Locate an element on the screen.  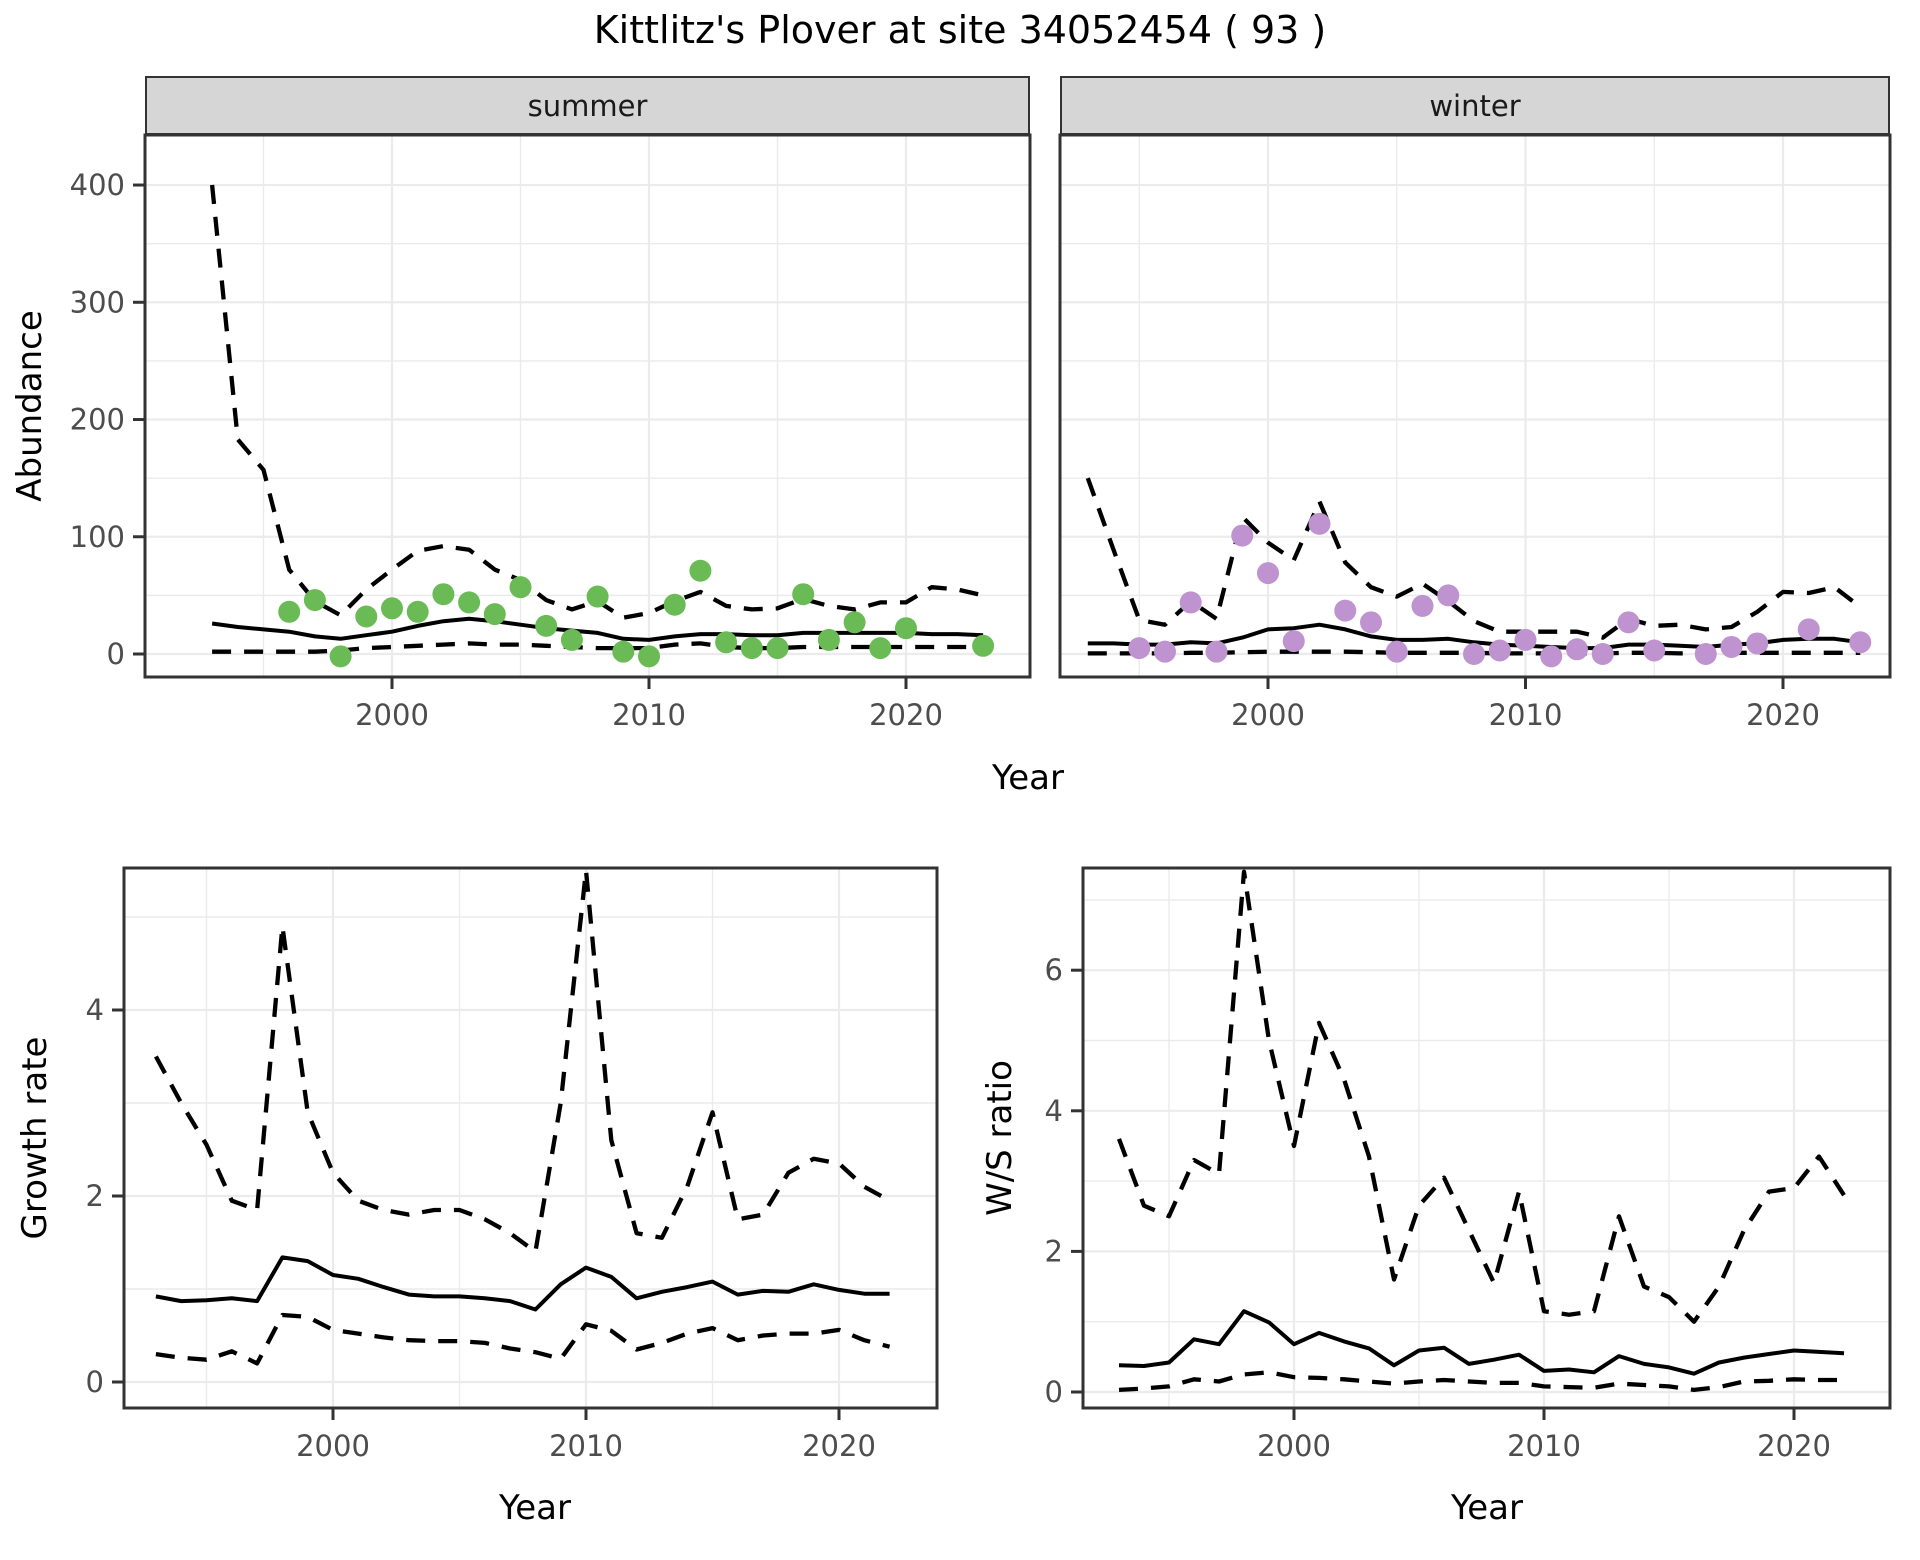
facet-strip-summer-label: summer is located at coordinates (587, 105).